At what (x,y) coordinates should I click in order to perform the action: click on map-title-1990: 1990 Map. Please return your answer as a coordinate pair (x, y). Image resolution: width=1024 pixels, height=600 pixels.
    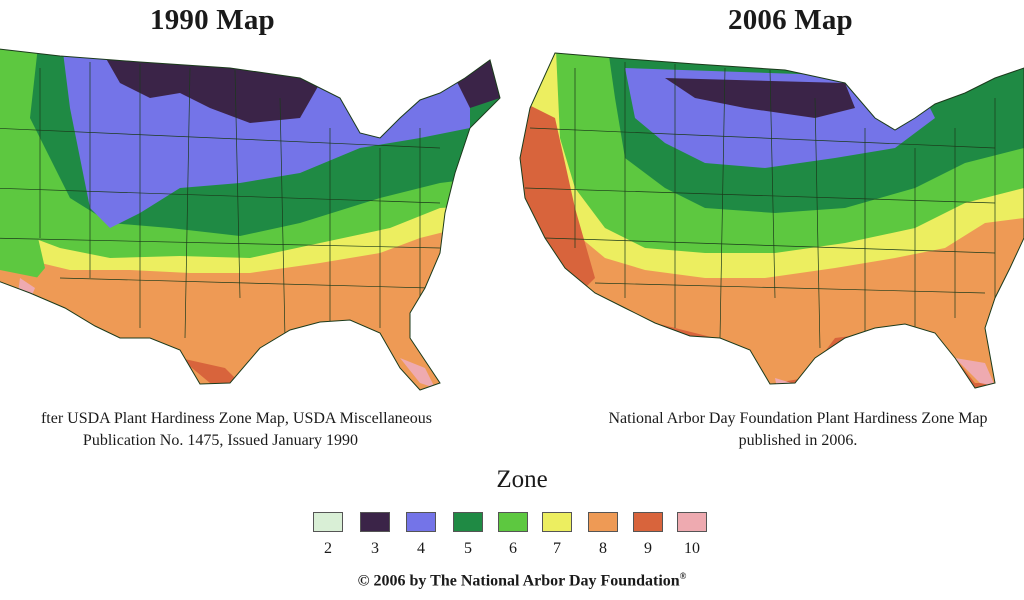
    Looking at the image, I should click on (212, 20).